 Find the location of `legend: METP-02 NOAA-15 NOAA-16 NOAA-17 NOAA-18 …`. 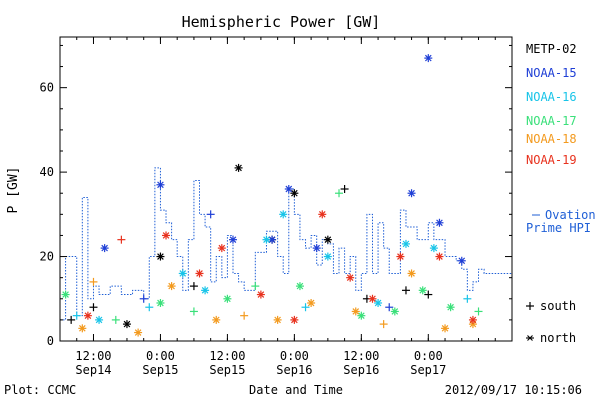

legend: METP-02 NOAA-15 NOAA-16 NOAA-17 NOAA-18 … is located at coordinates (561, 193).